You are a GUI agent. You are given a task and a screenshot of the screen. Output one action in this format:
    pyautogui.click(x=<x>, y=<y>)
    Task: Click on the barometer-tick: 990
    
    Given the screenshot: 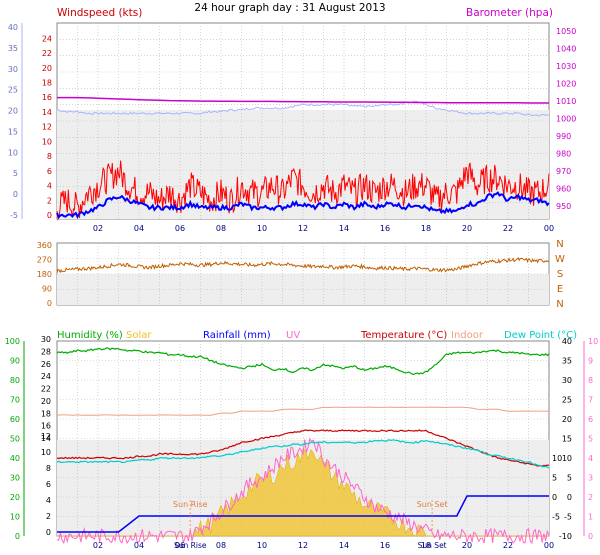 What is the action you would take?
    pyautogui.click(x=563, y=136)
    